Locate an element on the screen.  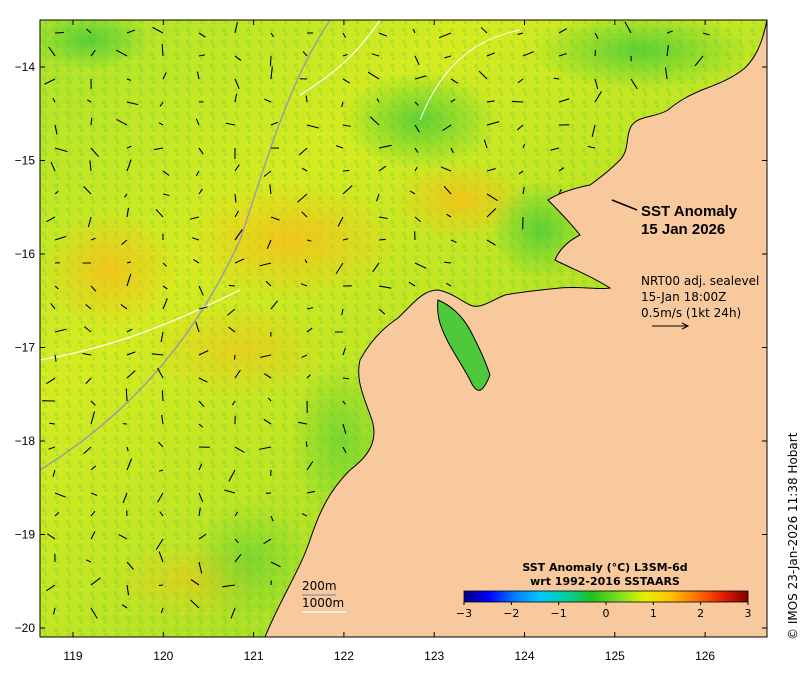
colorbar-tick-label: −1 is located at coordinates (559, 613).